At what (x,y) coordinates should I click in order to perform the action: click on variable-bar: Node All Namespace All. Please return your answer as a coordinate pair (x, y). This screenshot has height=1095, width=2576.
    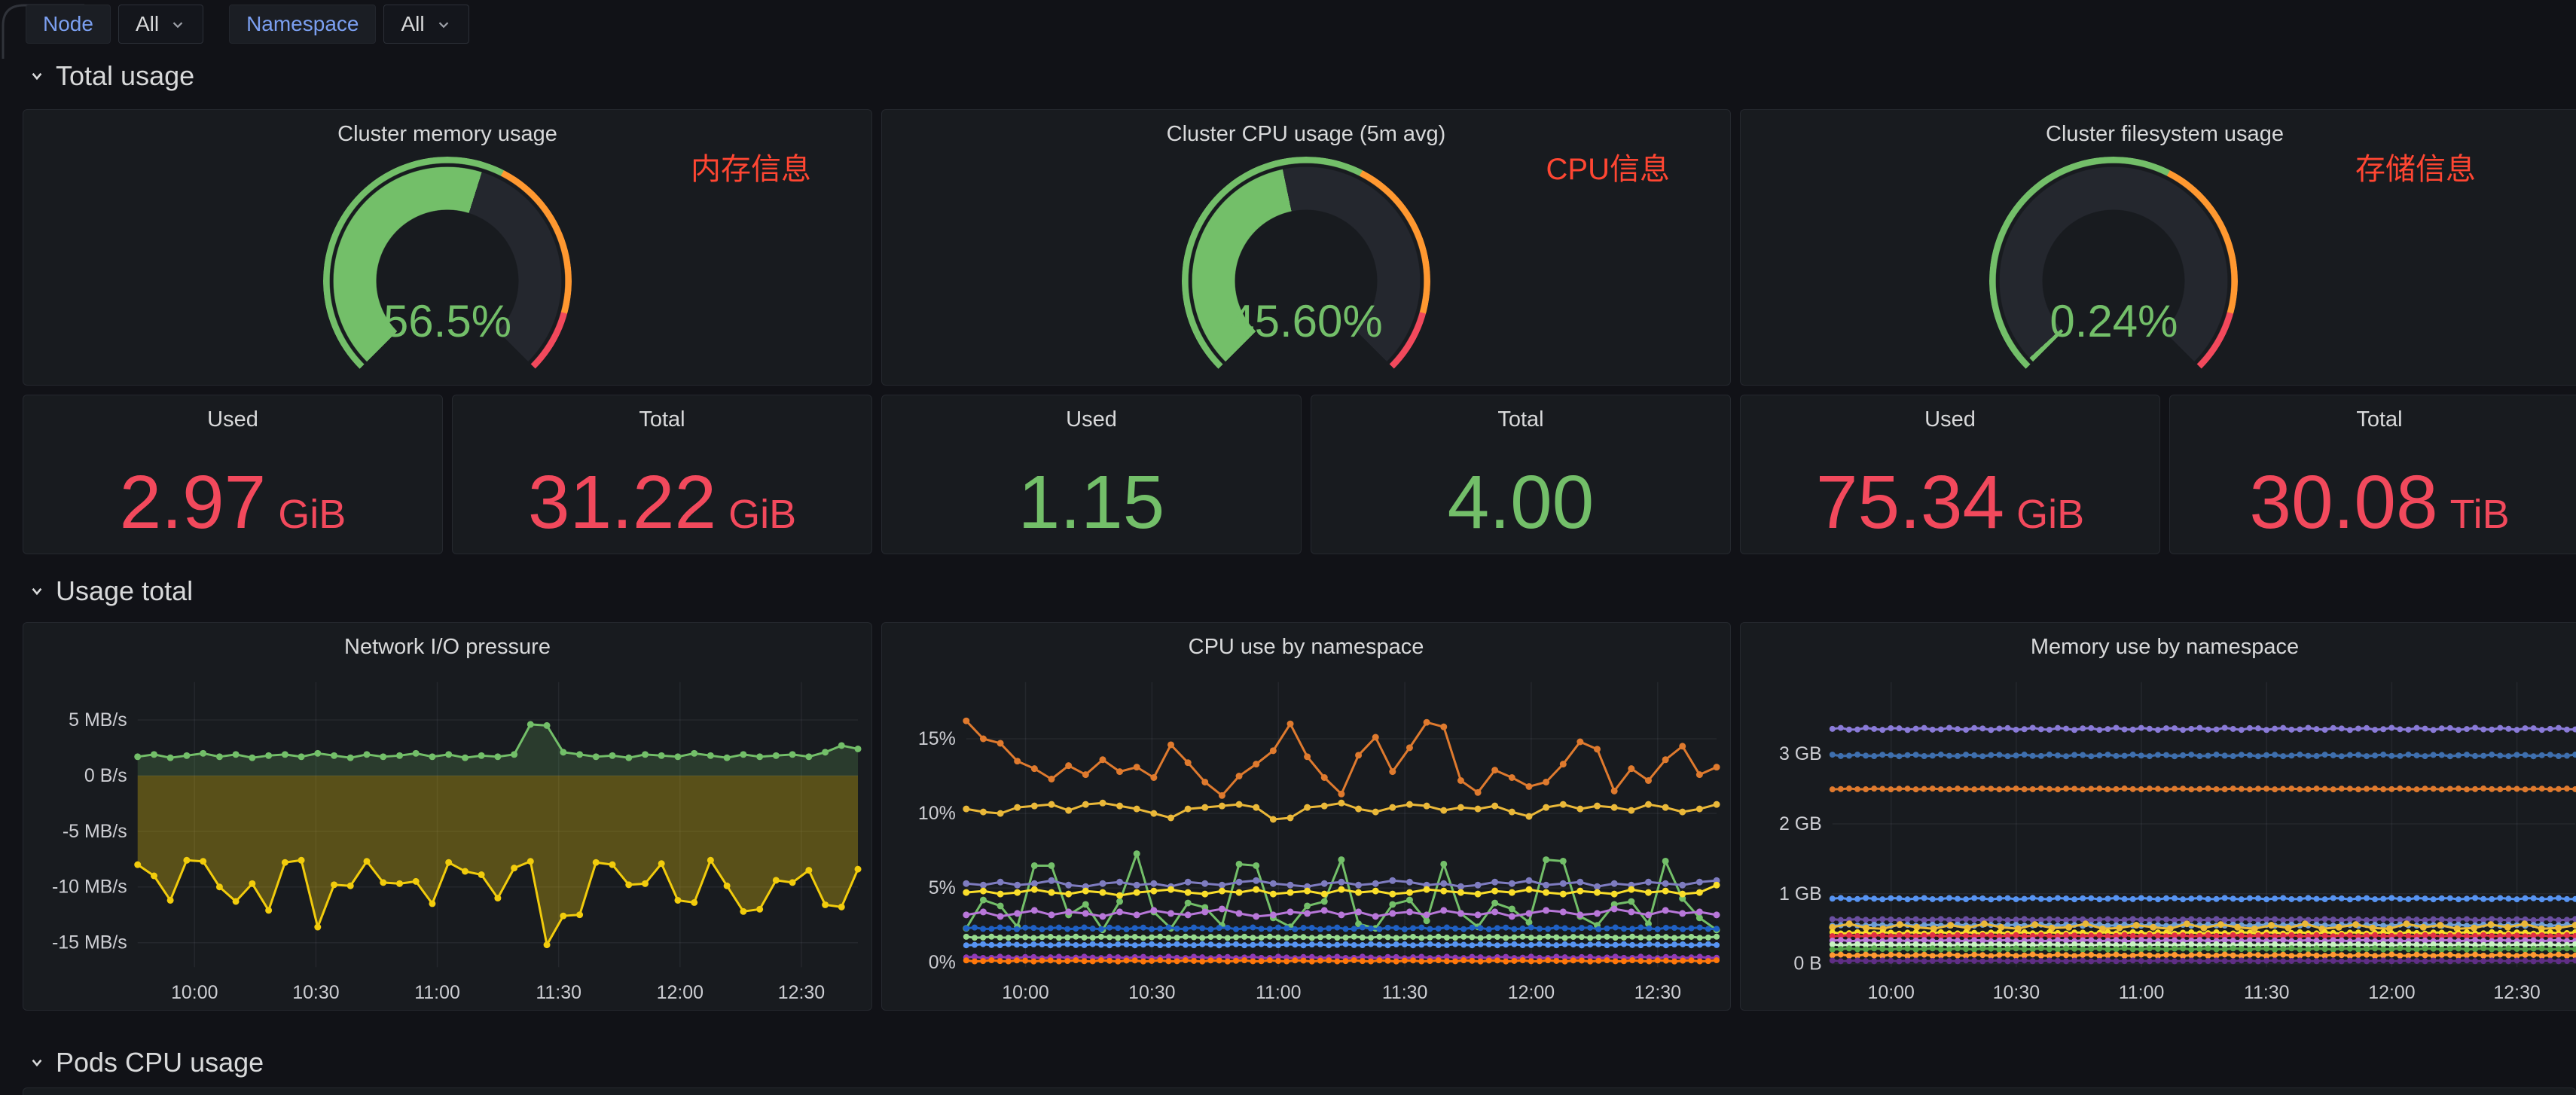
    Looking at the image, I should click on (247, 24).